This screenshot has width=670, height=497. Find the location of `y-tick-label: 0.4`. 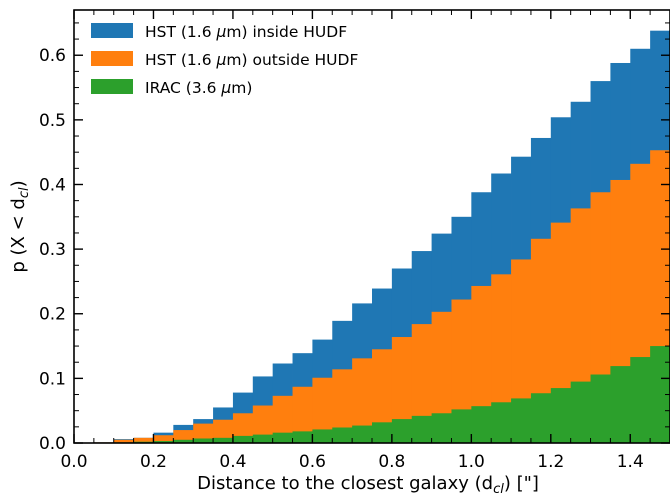

y-tick-label: 0.4 is located at coordinates (52, 185).